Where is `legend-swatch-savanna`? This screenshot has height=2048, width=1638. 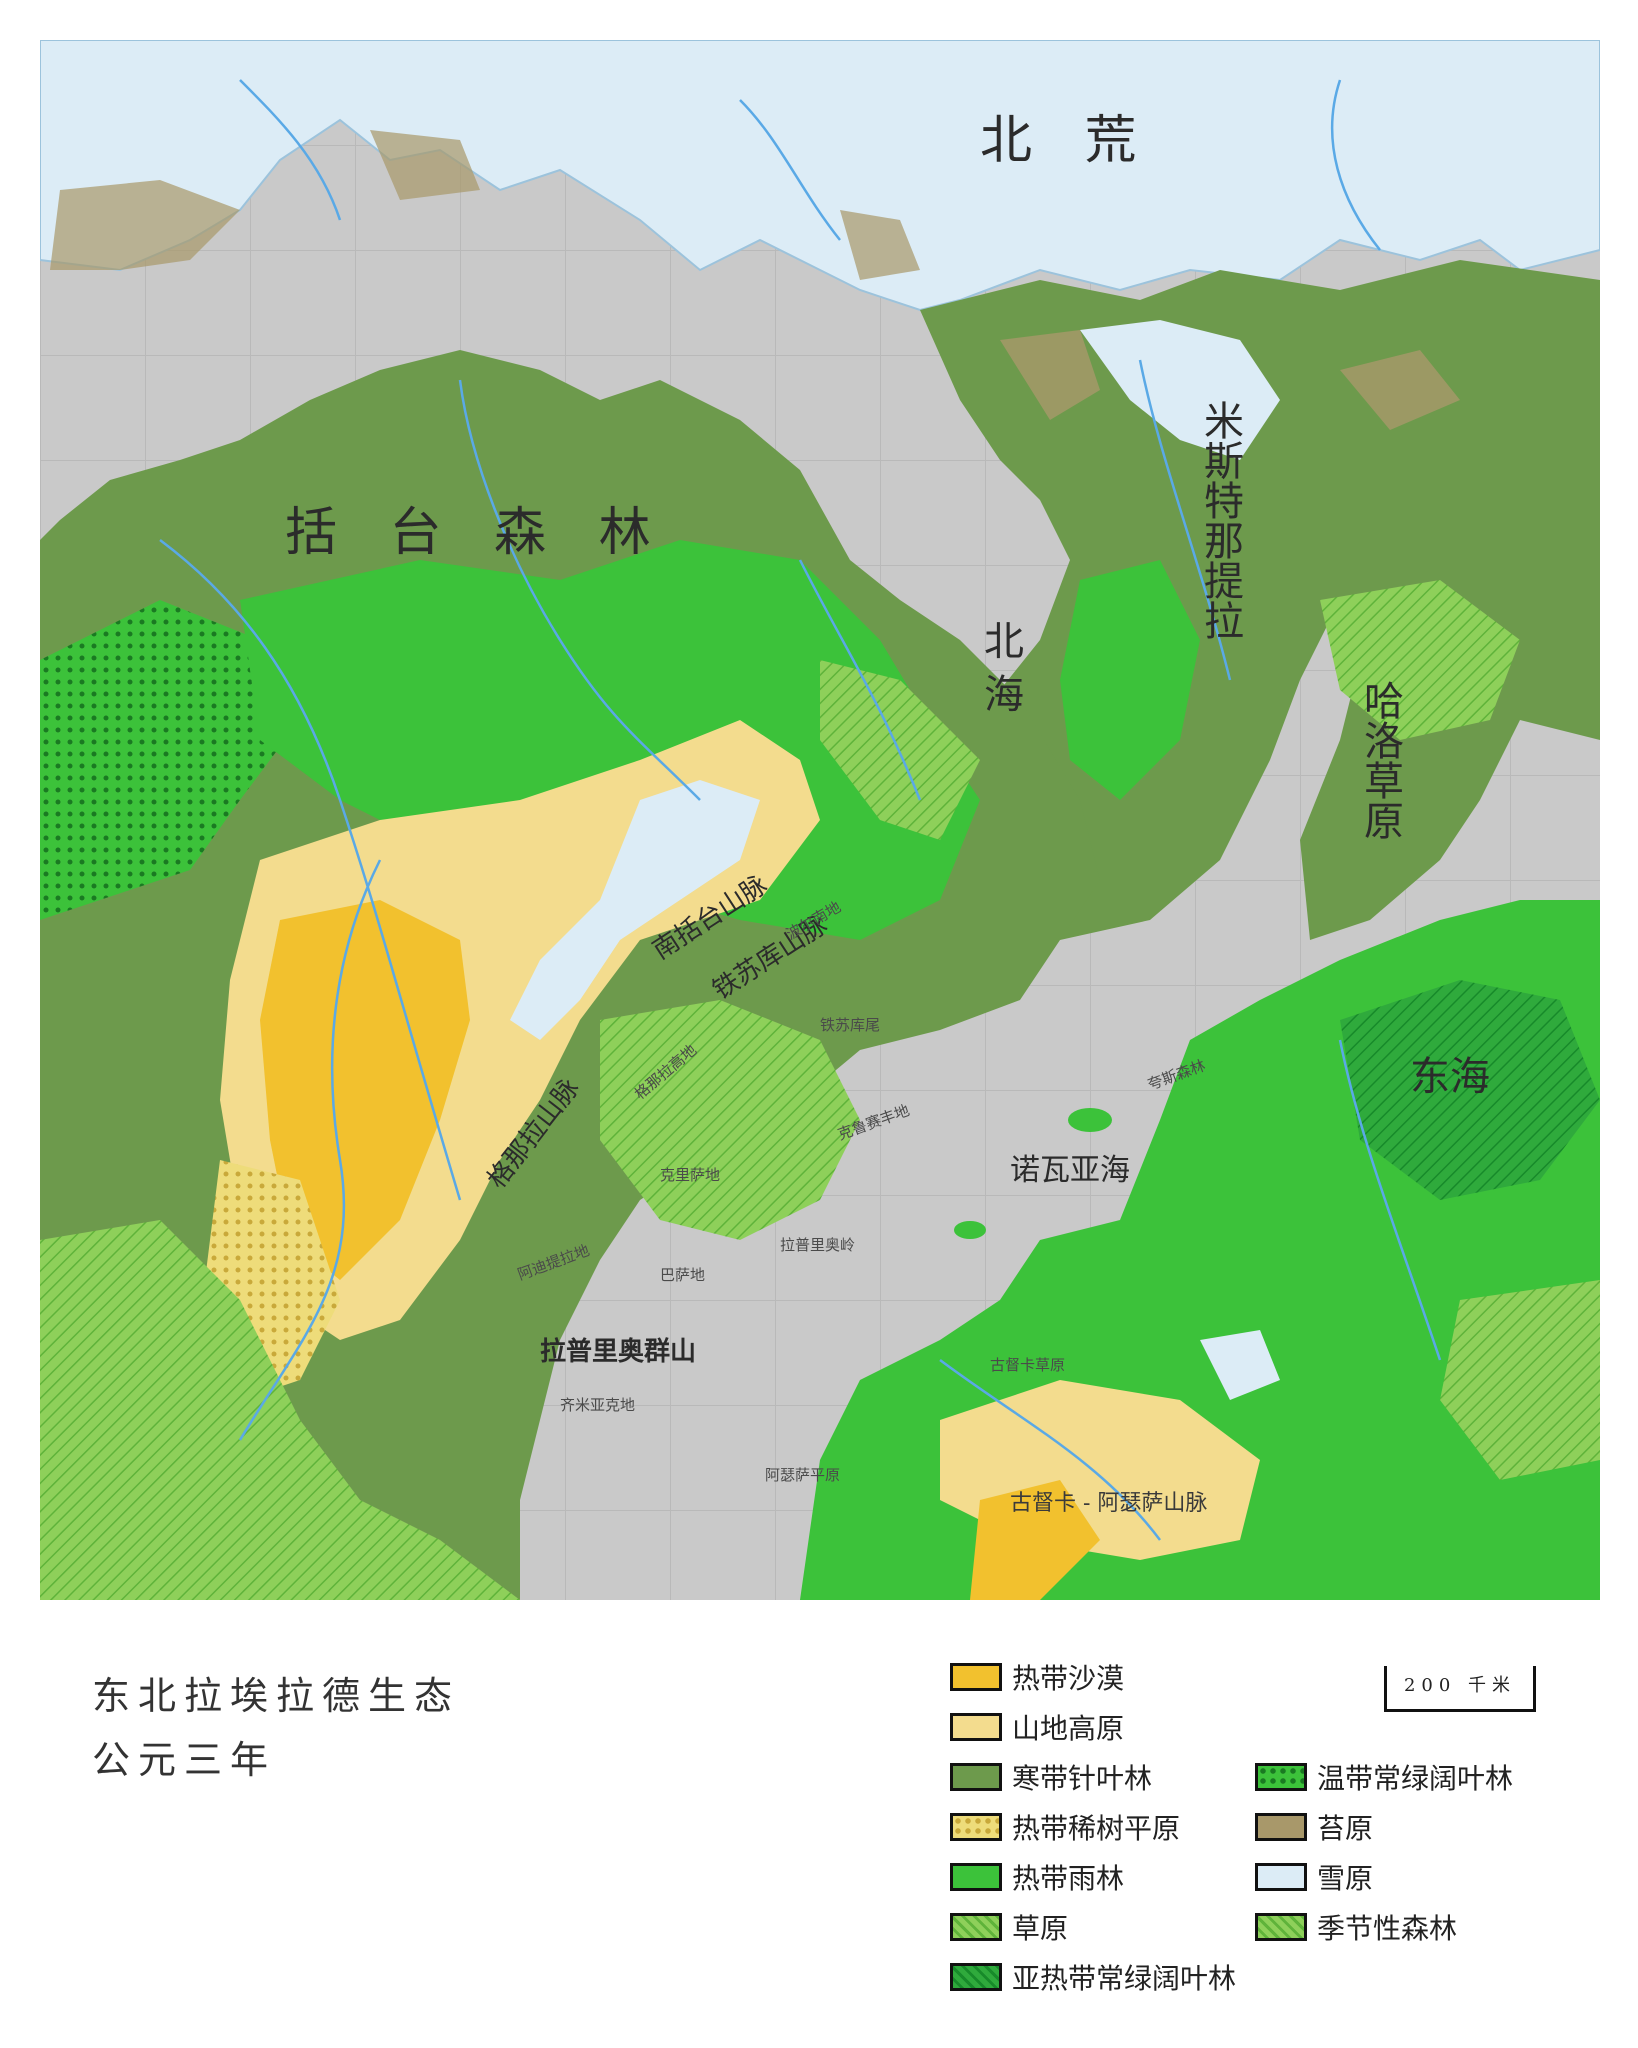
legend-swatch-savanna is located at coordinates (976, 1827).